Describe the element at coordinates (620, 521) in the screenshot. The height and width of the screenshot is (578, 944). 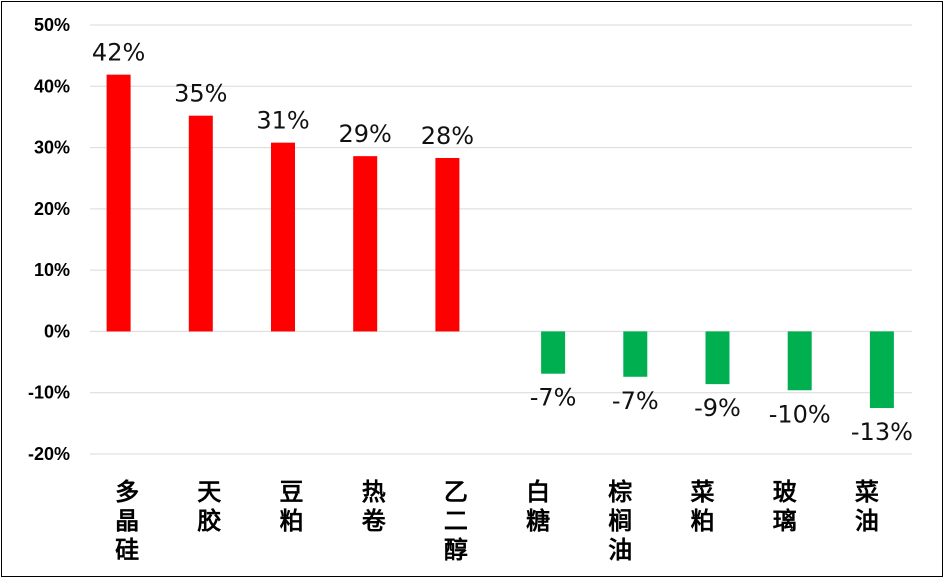
I see `x-category-label: 棕榈油` at that location.